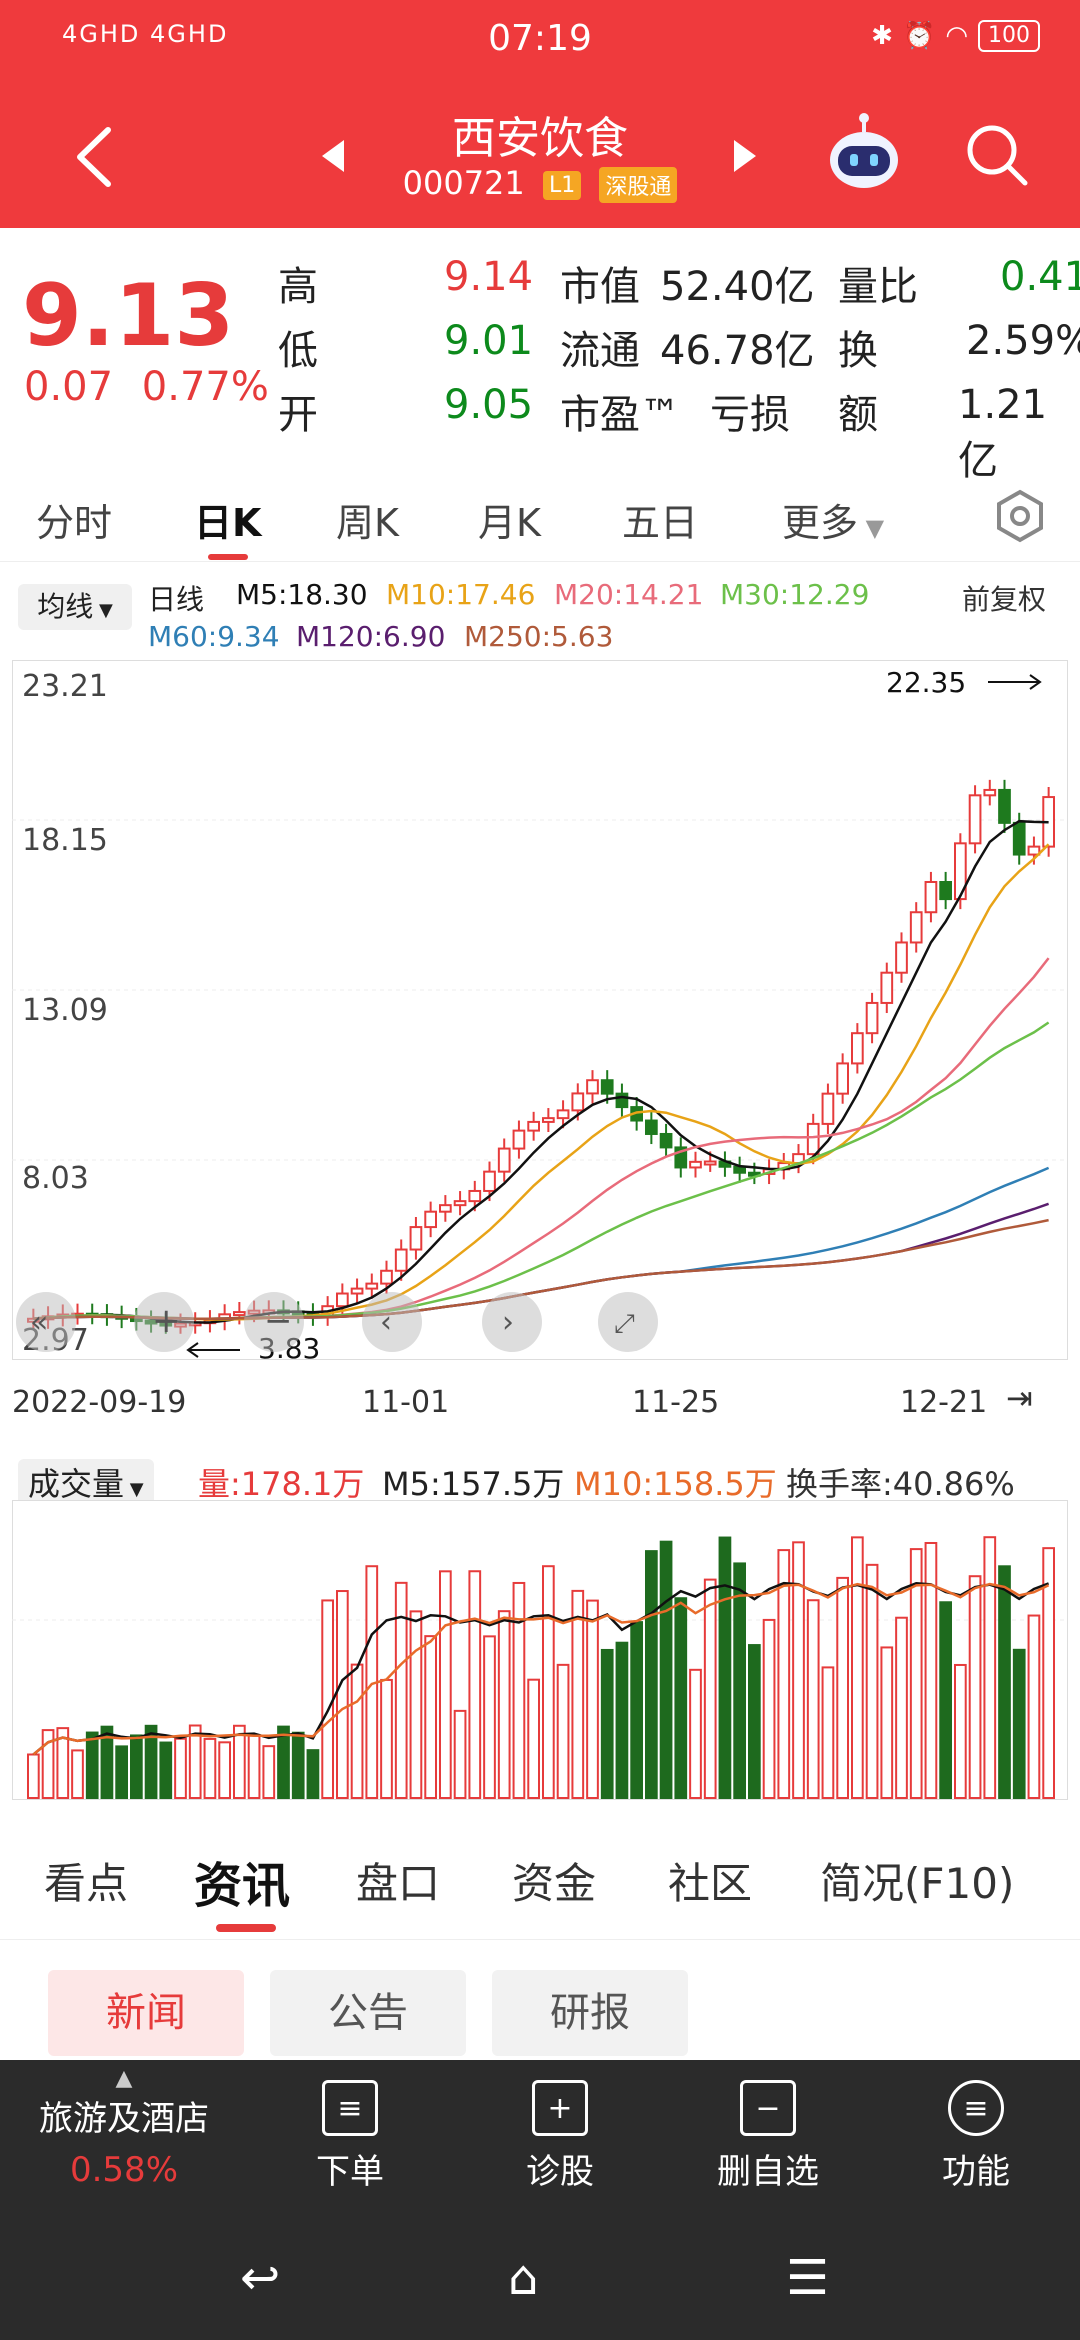 This screenshot has height=2340, width=1080. Describe the element at coordinates (710, 1883) in the screenshot. I see `tab-community: 社区` at that location.